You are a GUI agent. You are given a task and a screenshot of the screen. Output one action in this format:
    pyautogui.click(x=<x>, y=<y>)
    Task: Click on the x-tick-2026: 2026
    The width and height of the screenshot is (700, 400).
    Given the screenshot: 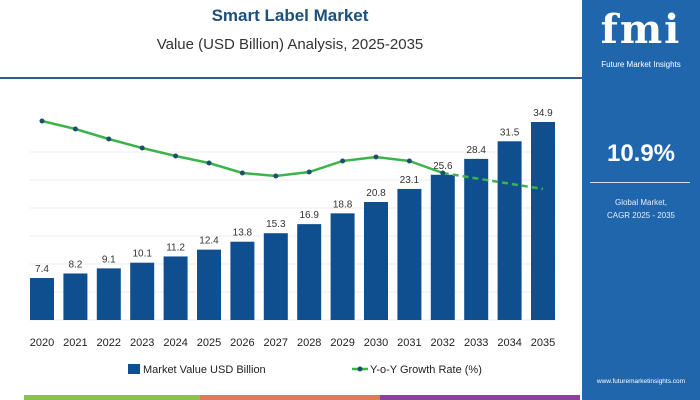 What is the action you would take?
    pyautogui.click(x=242, y=343)
    